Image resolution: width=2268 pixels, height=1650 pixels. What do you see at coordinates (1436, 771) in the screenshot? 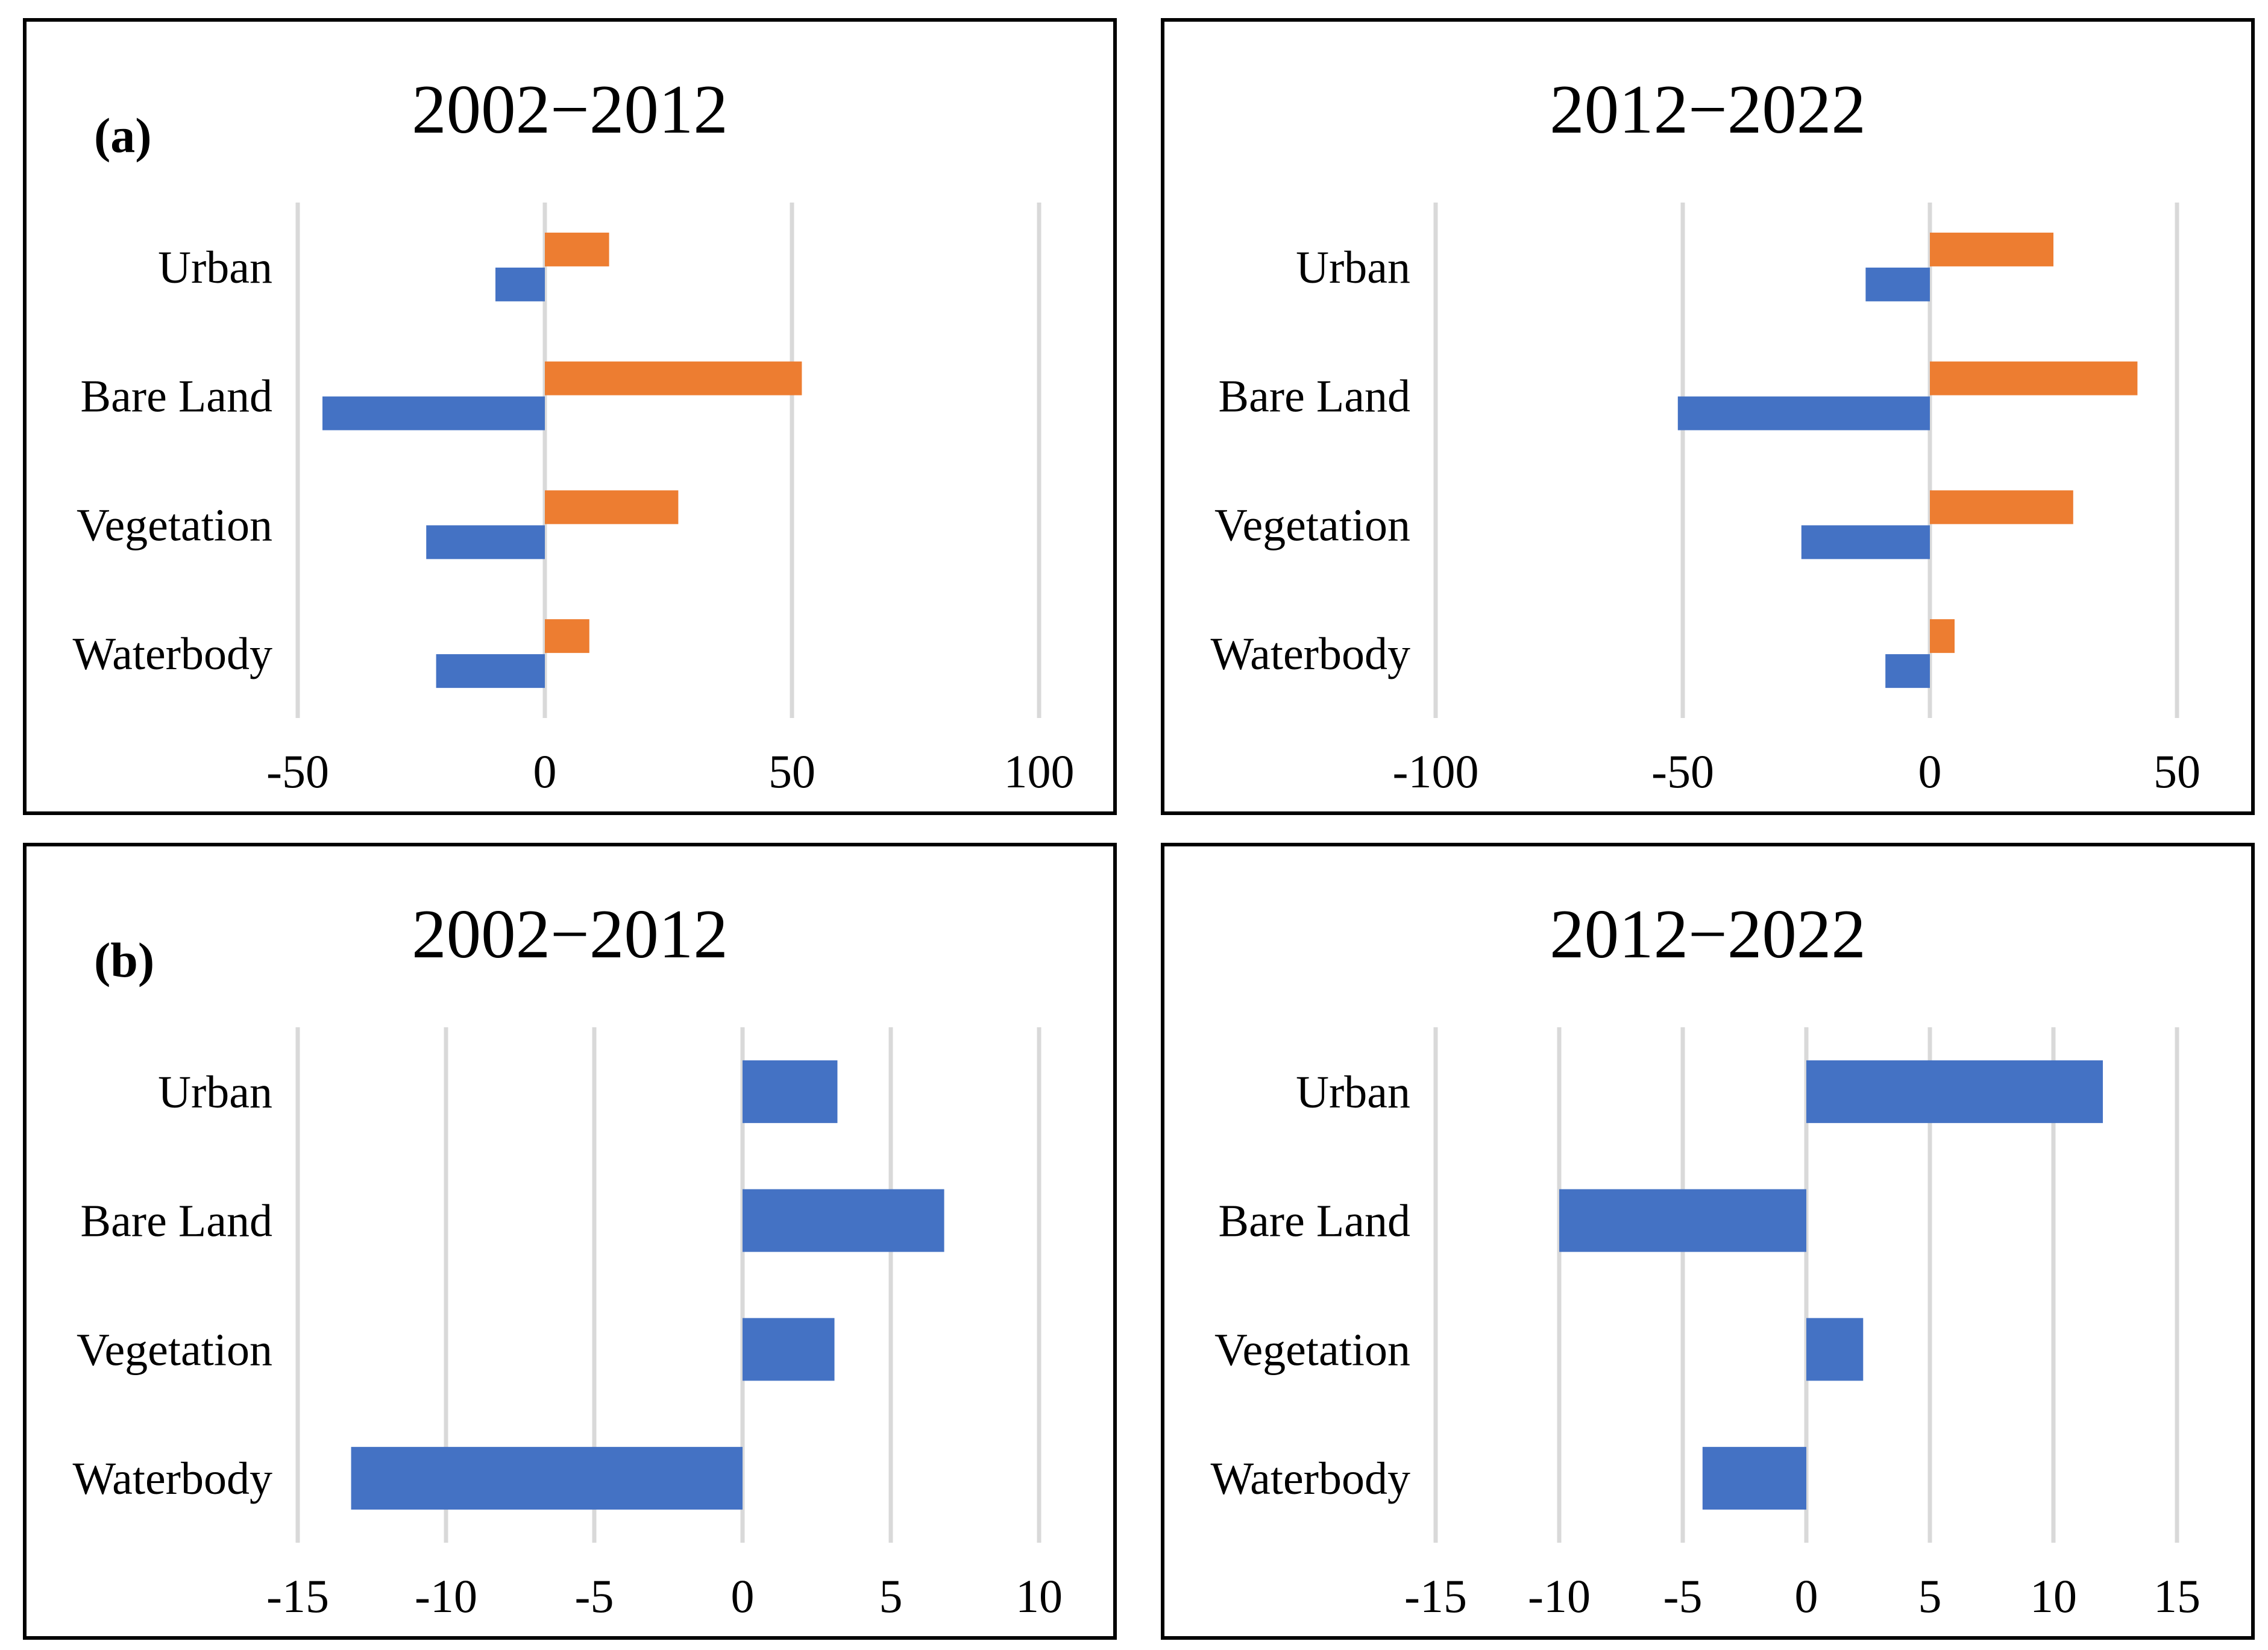
I see `x-tick-label: -100` at bounding box center [1436, 771].